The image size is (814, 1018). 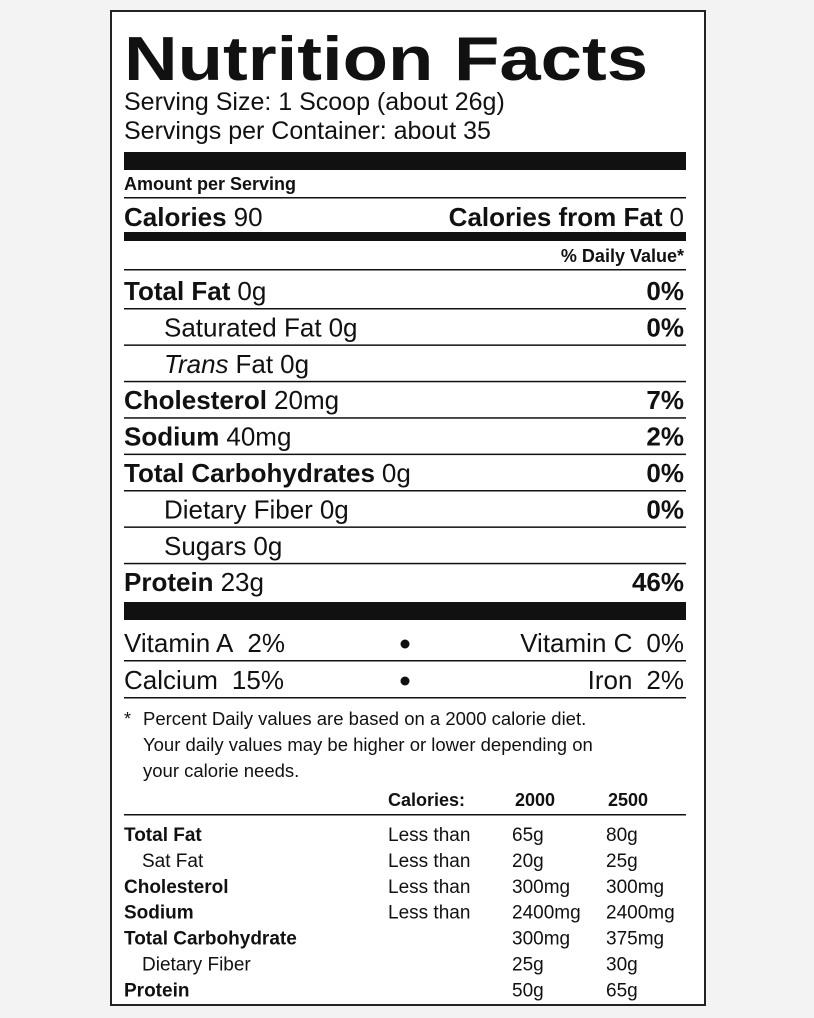 I want to click on footnote: your calorie needs., so click(x=221, y=770).